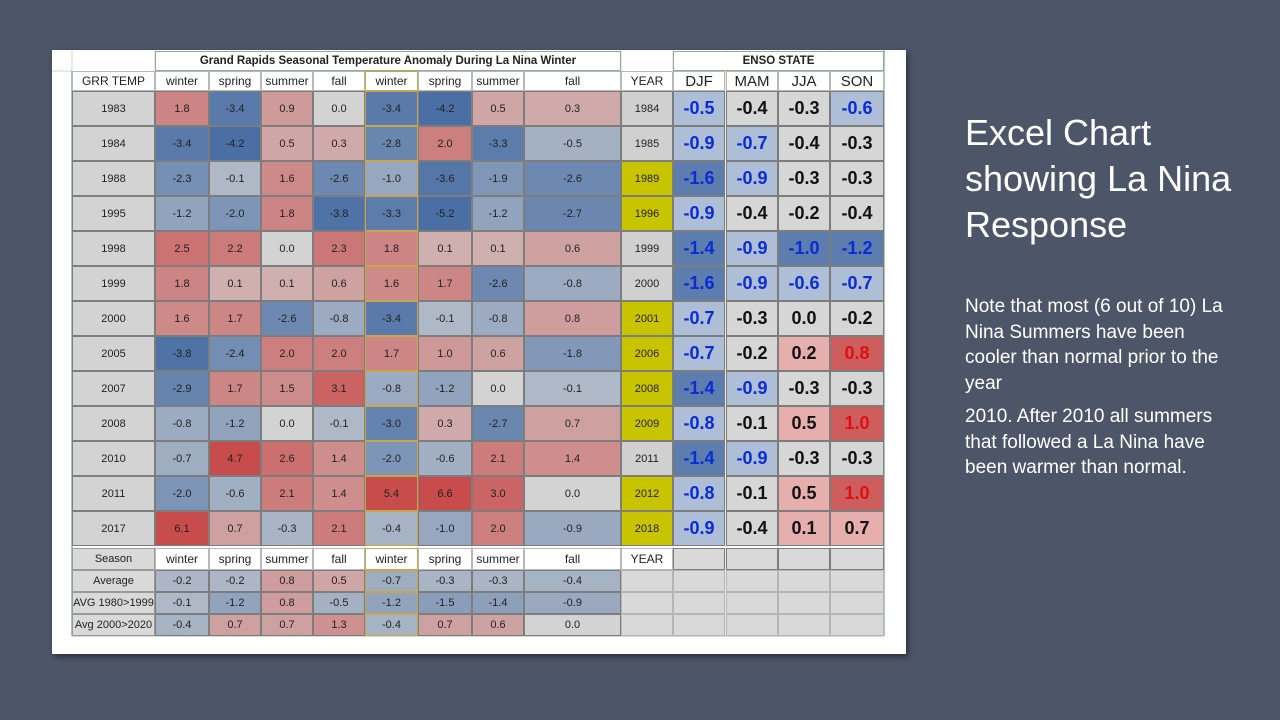 This screenshot has width=1280, height=720. What do you see at coordinates (391, 581) in the screenshot?
I see `summary-cell: -0.7` at bounding box center [391, 581].